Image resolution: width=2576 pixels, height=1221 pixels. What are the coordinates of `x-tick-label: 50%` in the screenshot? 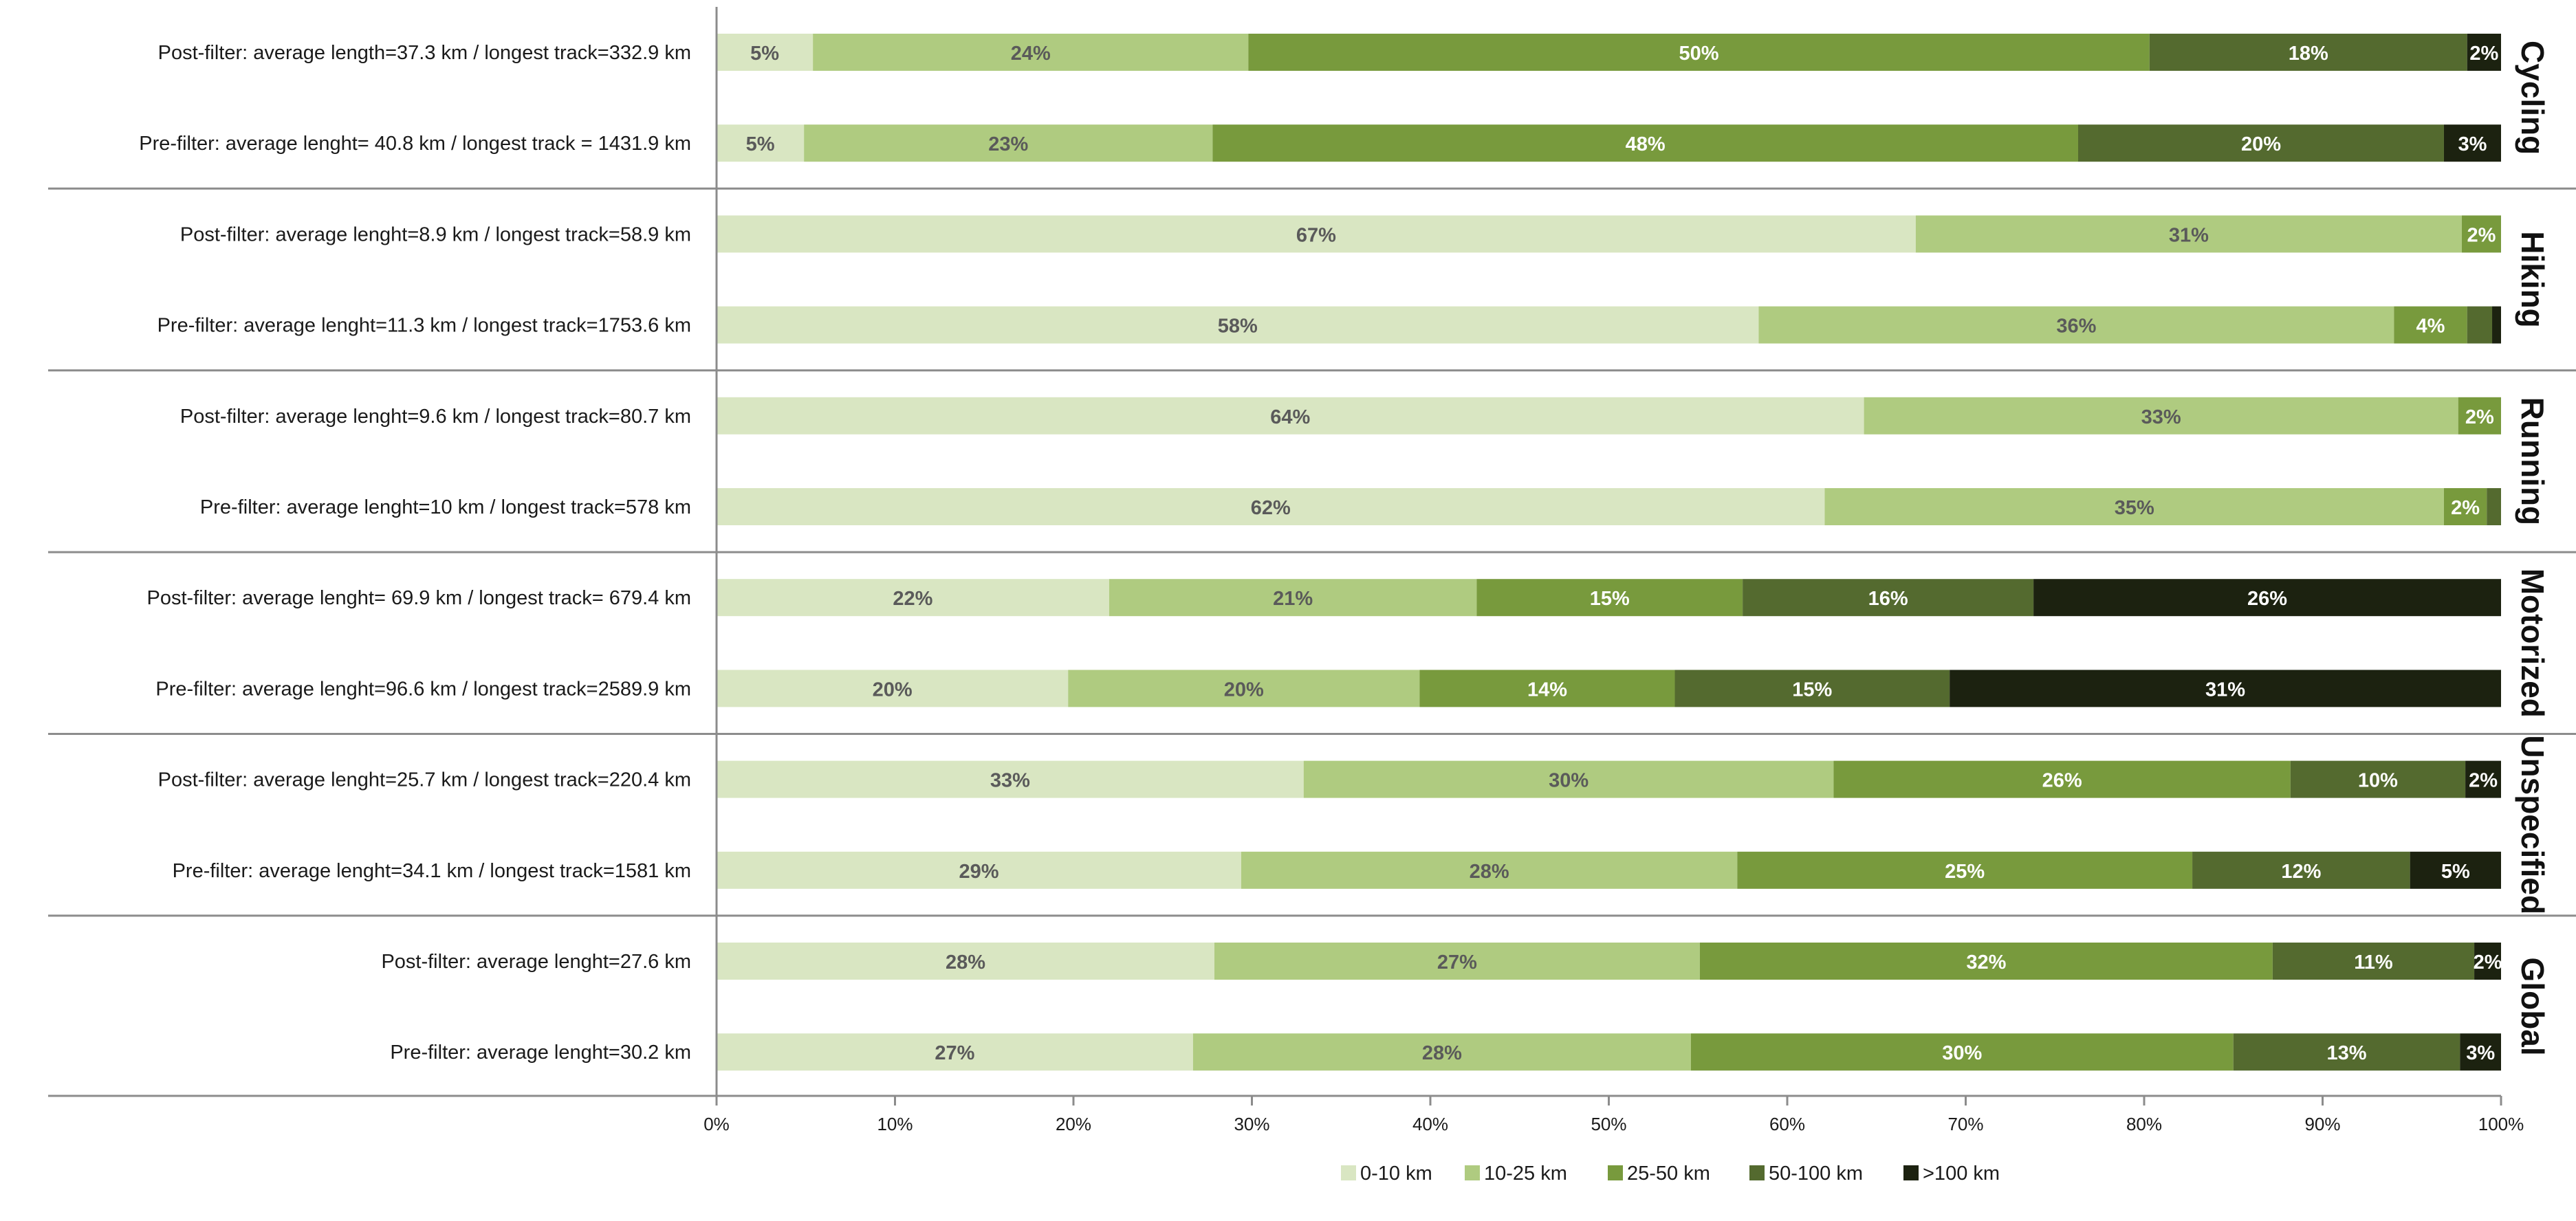 It's located at (1608, 1124).